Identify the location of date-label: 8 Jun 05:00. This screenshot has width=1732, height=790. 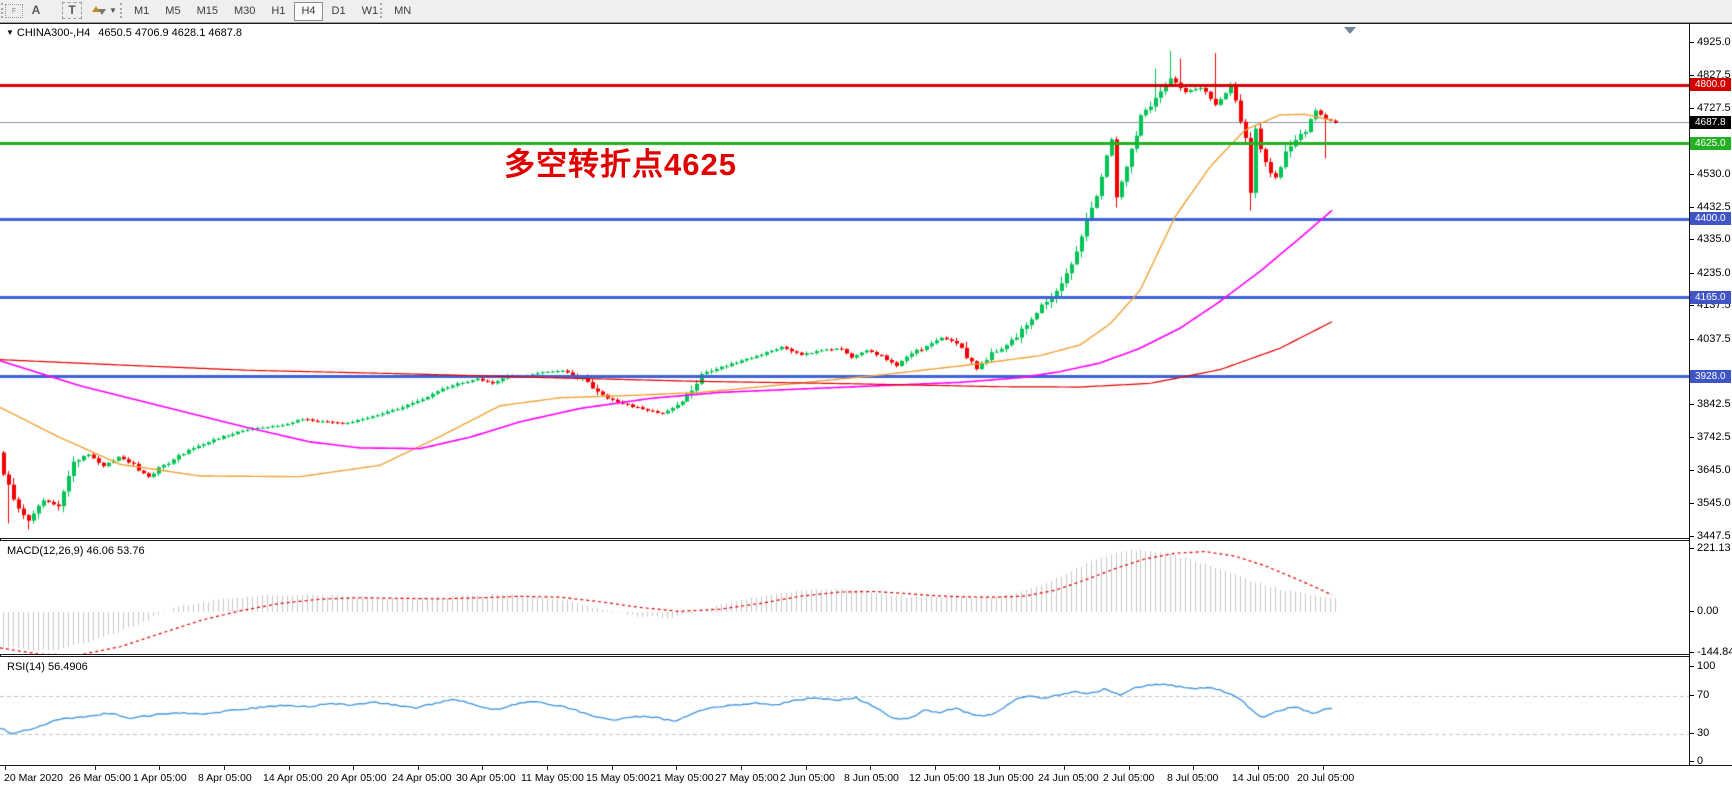
(871, 778).